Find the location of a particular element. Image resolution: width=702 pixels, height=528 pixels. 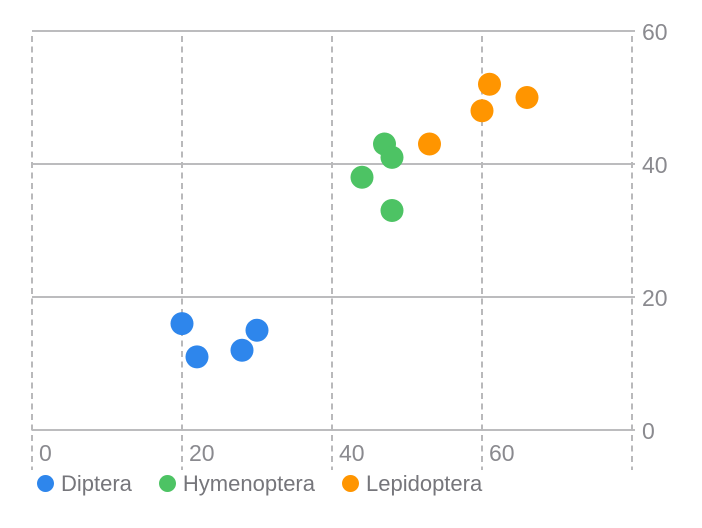

y-tick-label: 0 is located at coordinates (648, 431).